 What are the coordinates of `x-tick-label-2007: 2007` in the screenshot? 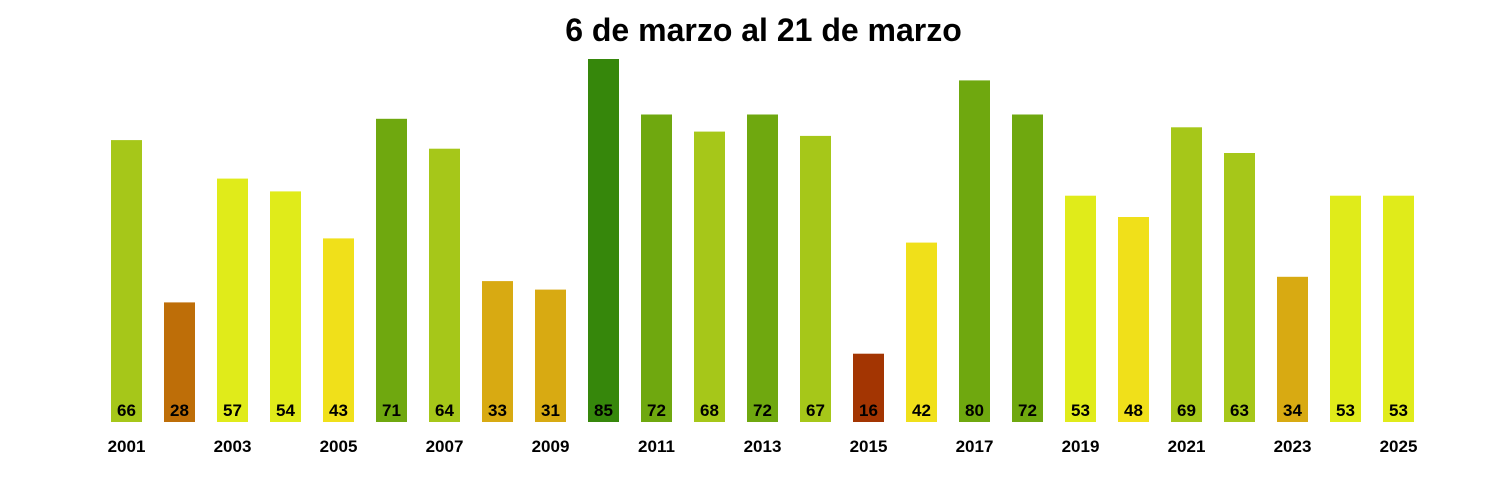 It's located at (445, 446).